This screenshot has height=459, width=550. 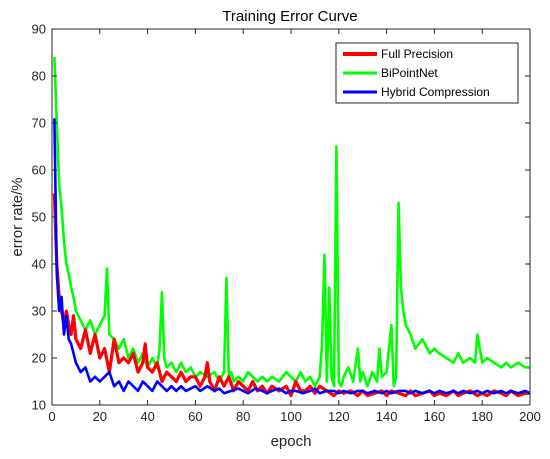 What do you see at coordinates (17, 216) in the screenshot?
I see `y-axis-label: error rate/%` at bounding box center [17, 216].